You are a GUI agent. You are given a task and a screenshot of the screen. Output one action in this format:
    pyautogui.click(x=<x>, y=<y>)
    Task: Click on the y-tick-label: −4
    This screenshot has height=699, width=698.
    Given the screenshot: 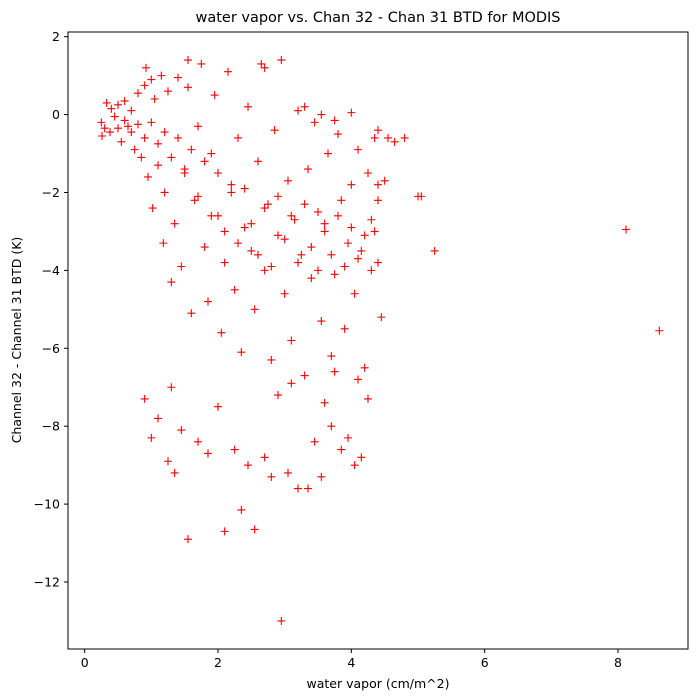 What is the action you would take?
    pyautogui.click(x=51, y=270)
    